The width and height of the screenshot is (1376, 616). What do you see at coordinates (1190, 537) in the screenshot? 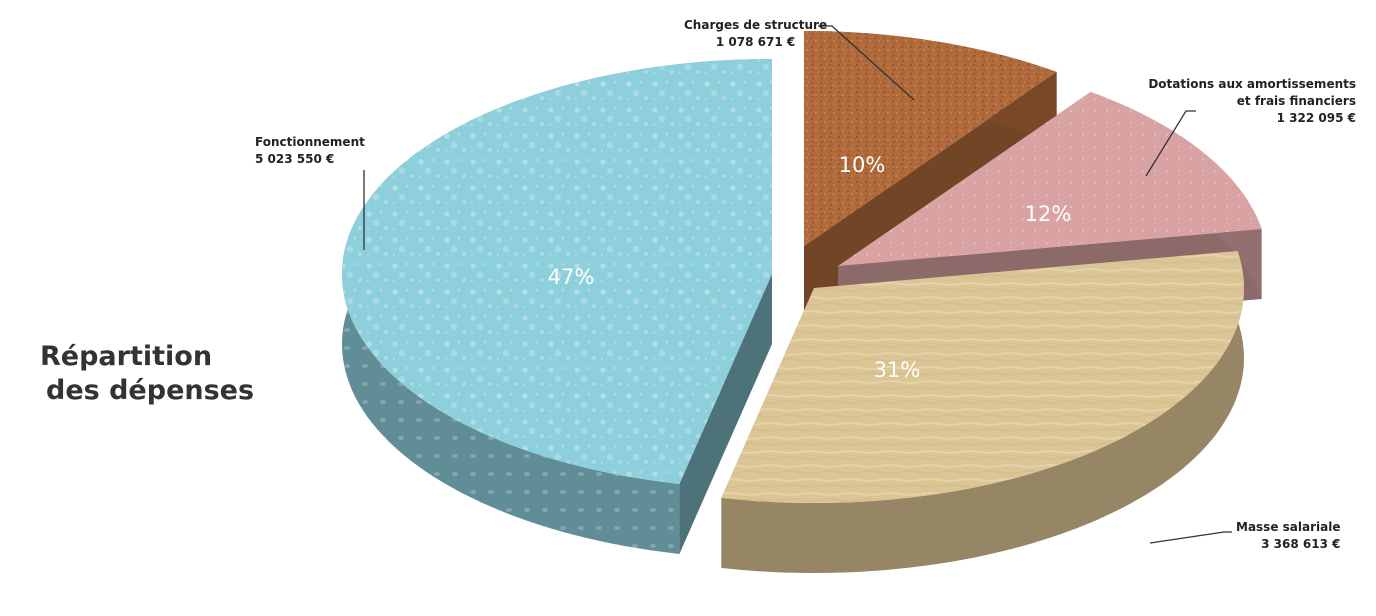
I see `leader-line-masse-salariale` at bounding box center [1190, 537].